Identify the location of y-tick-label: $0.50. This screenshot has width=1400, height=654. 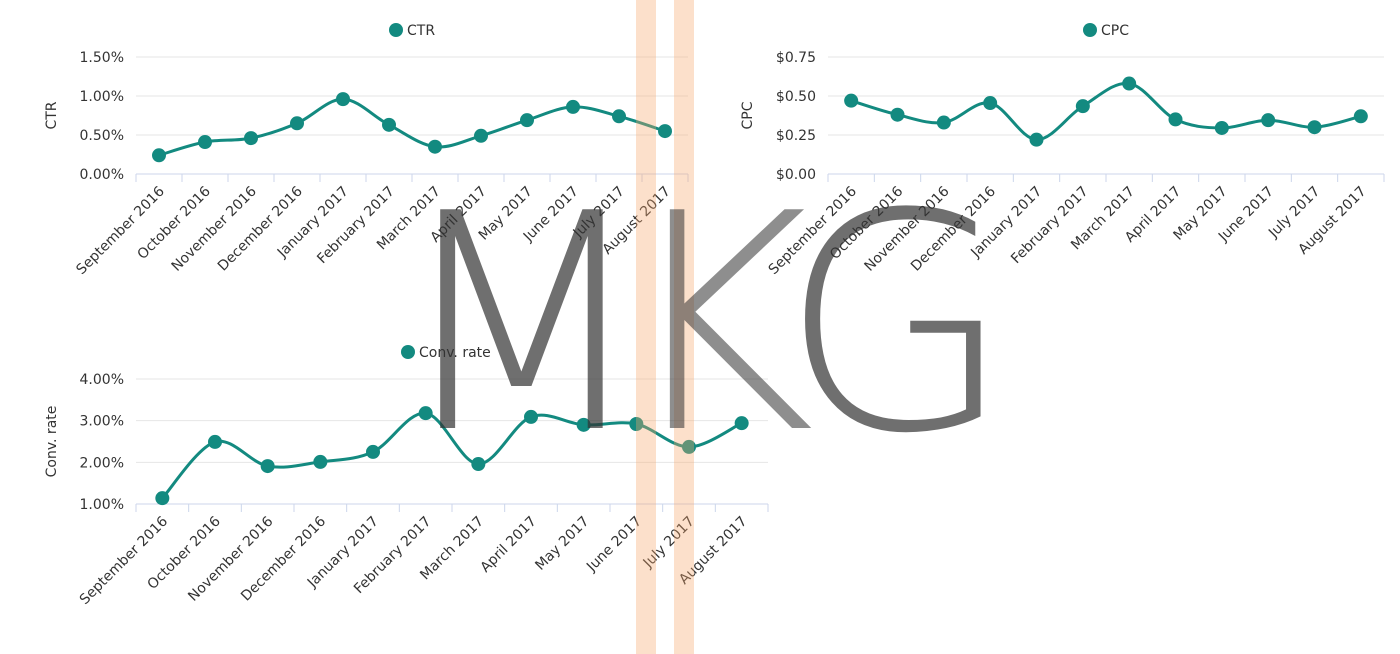
(796, 97).